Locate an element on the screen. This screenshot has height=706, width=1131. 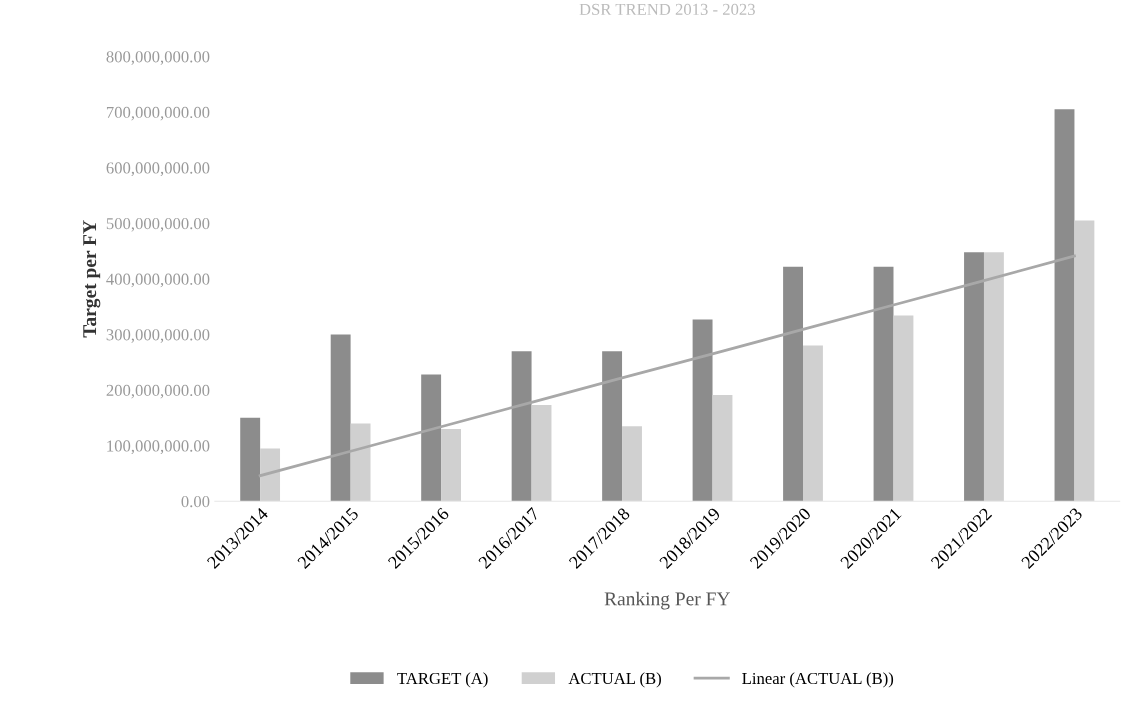
legend-label: Linear (ACTUAL (B)) is located at coordinates (818, 680).